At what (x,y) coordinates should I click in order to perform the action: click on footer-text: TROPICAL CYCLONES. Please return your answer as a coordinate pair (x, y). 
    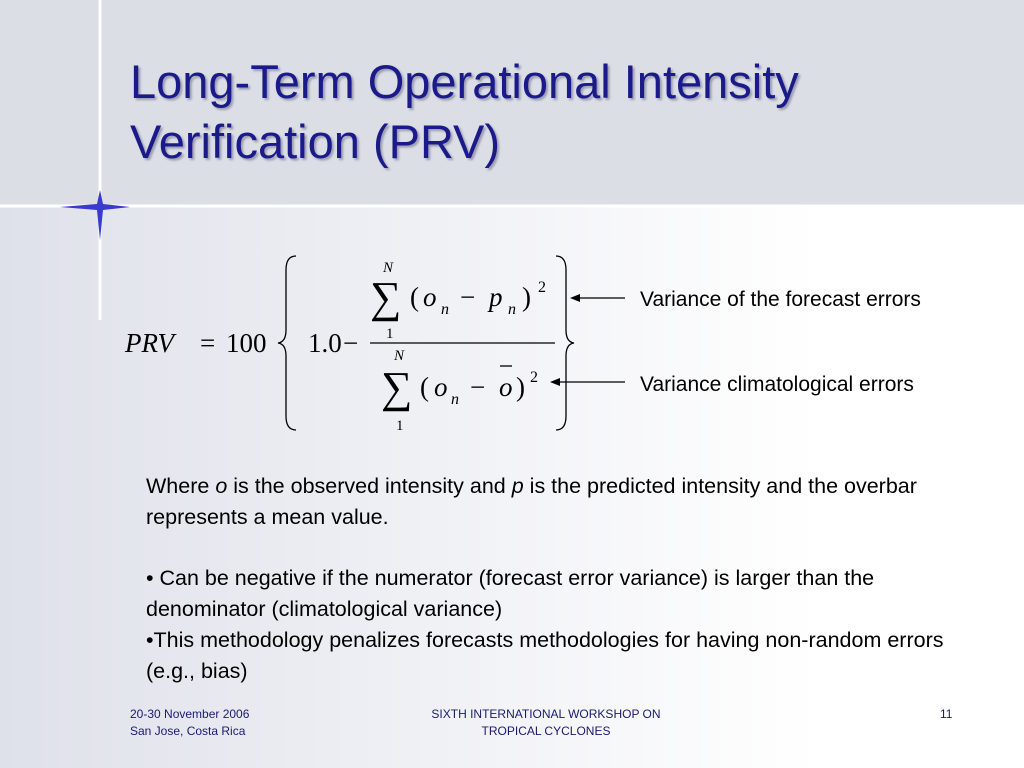
    Looking at the image, I should click on (546, 731).